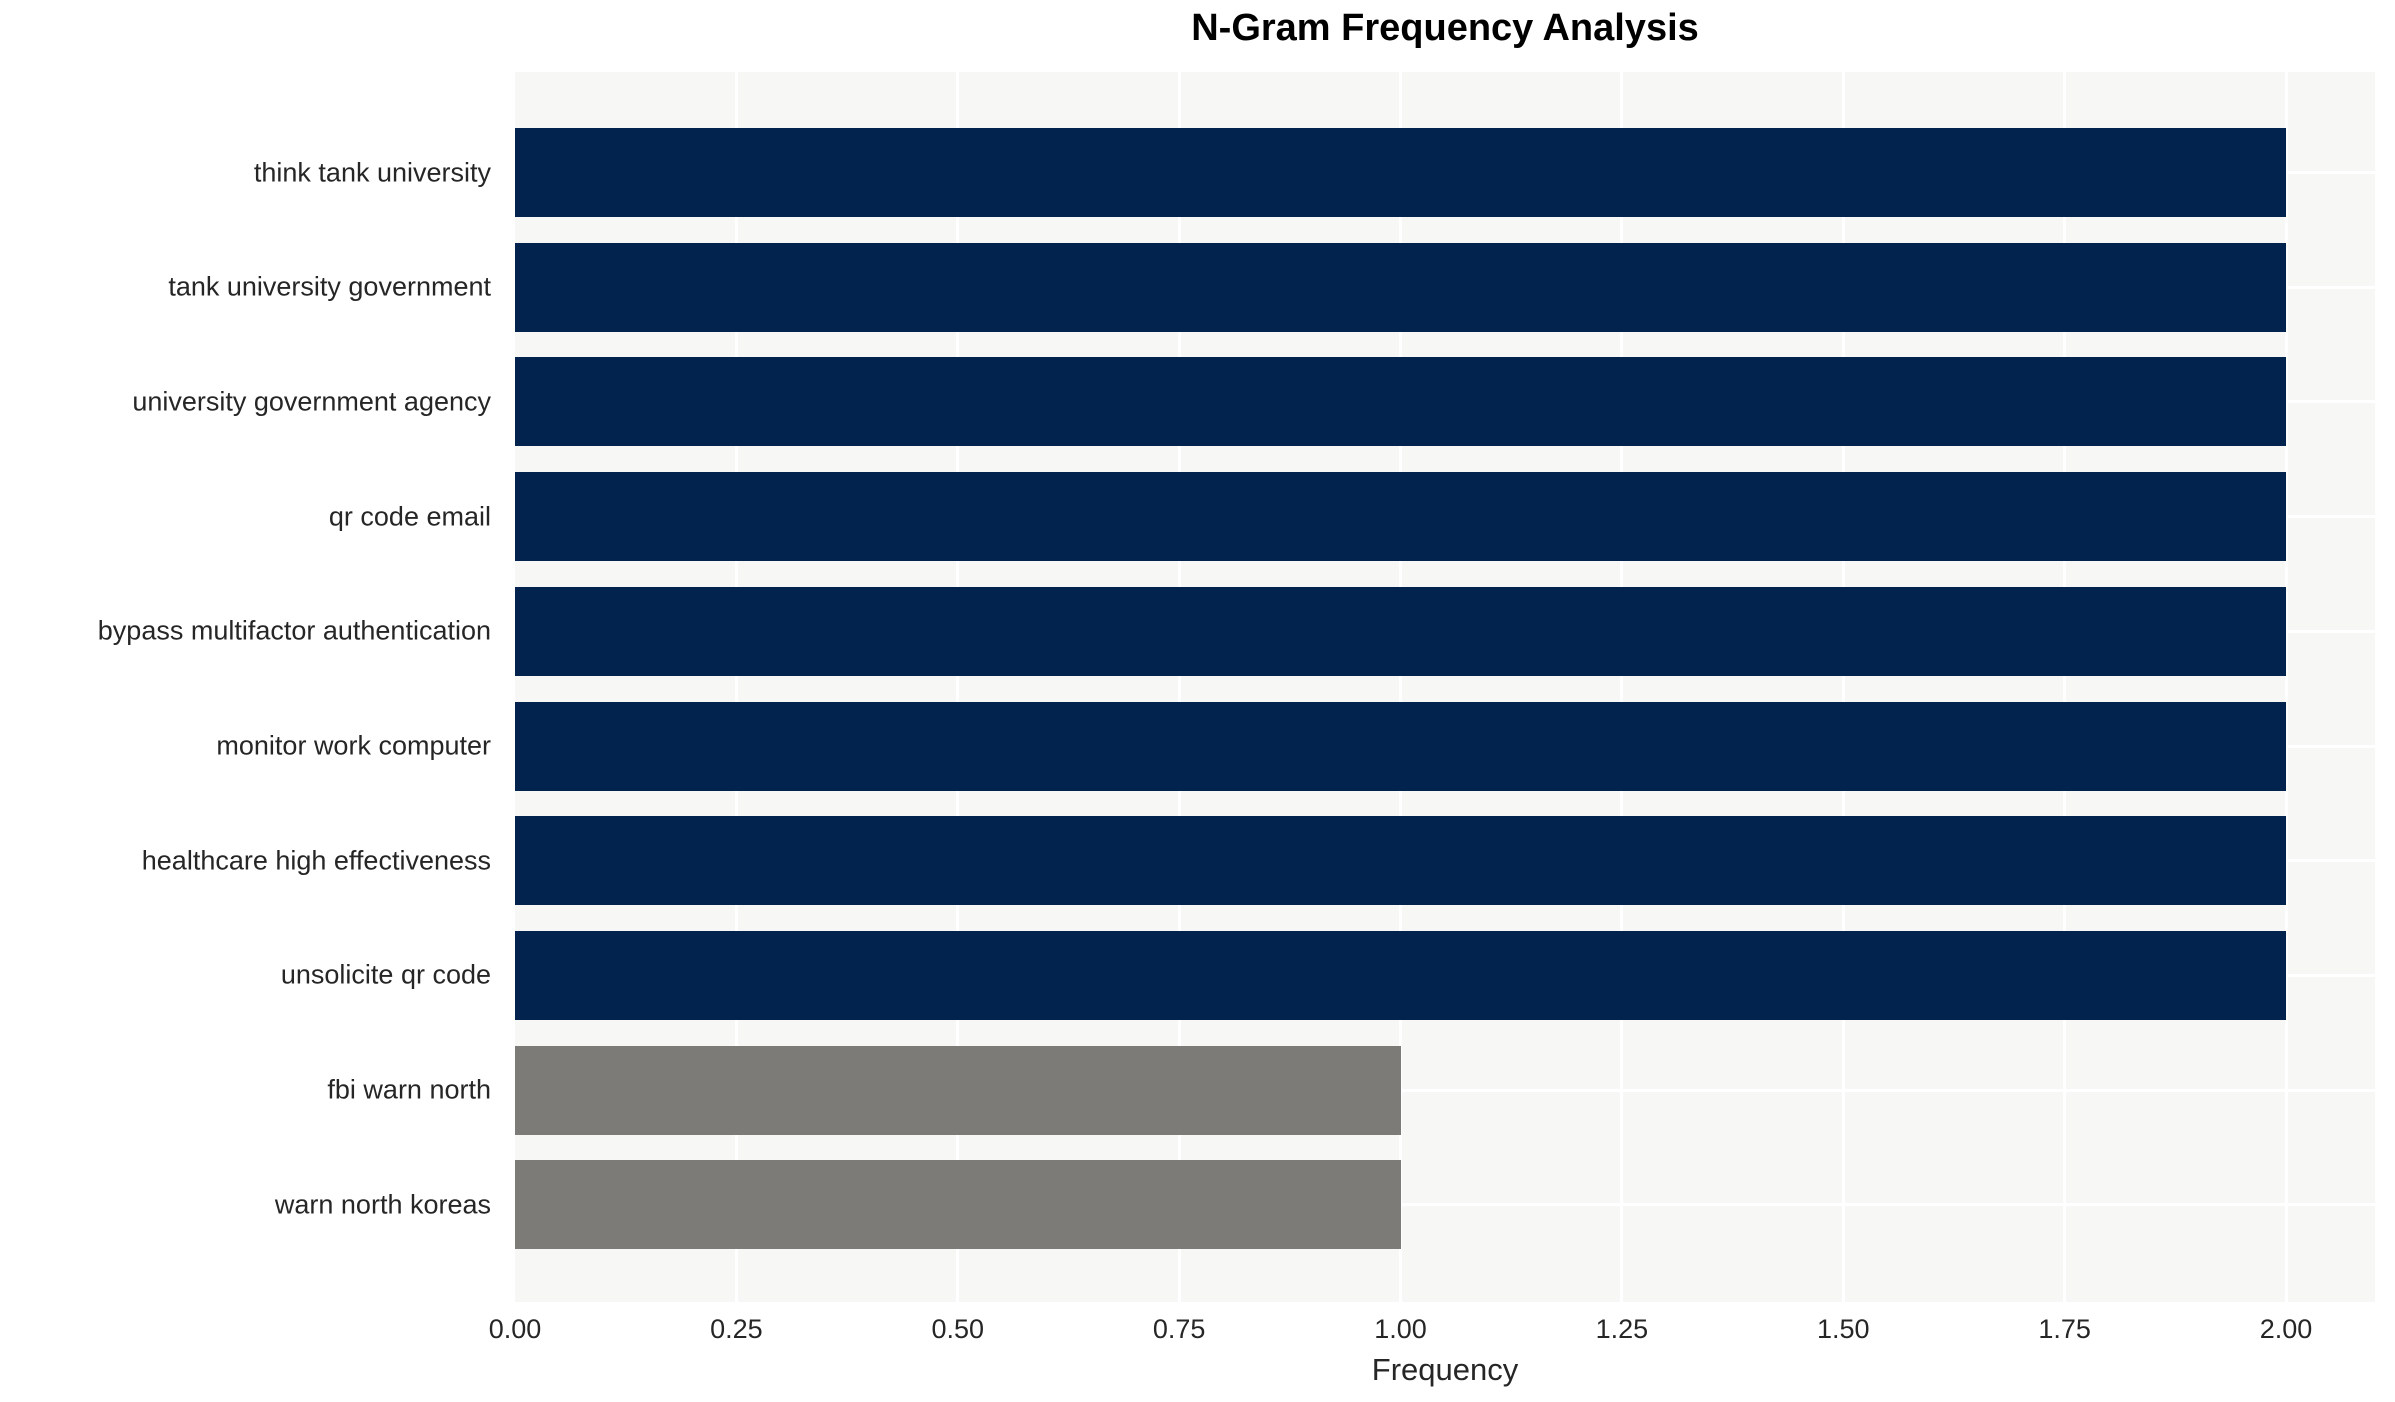 This screenshot has height=1402, width=2395. Describe the element at coordinates (385, 974) in the screenshot. I see `y-axis-label: unsolicite qr code` at that location.